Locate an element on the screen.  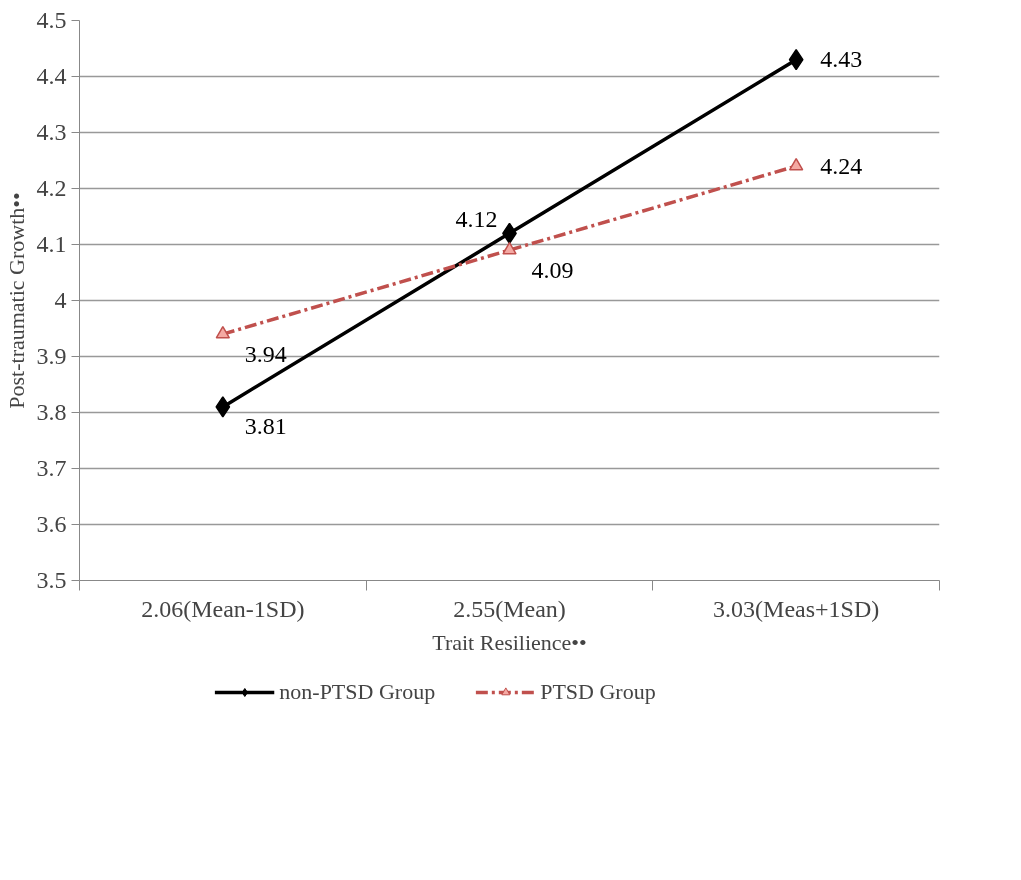
y-tick-label: 3.5 is located at coordinates (51, 580).